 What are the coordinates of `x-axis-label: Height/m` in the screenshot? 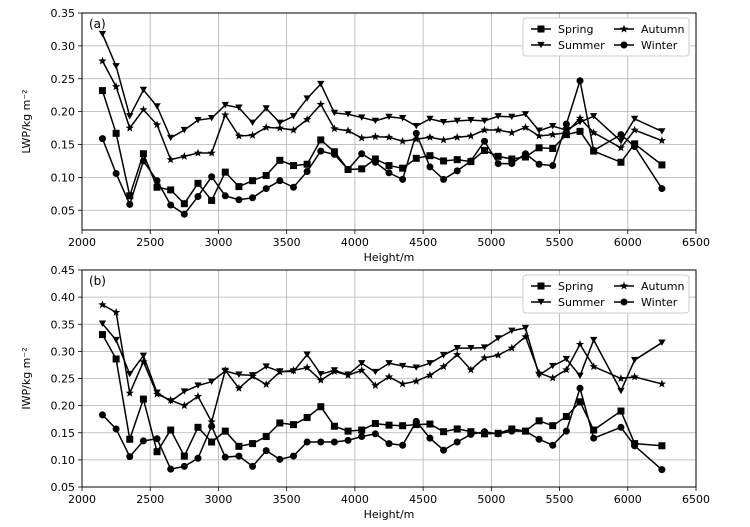 It's located at (389, 257).